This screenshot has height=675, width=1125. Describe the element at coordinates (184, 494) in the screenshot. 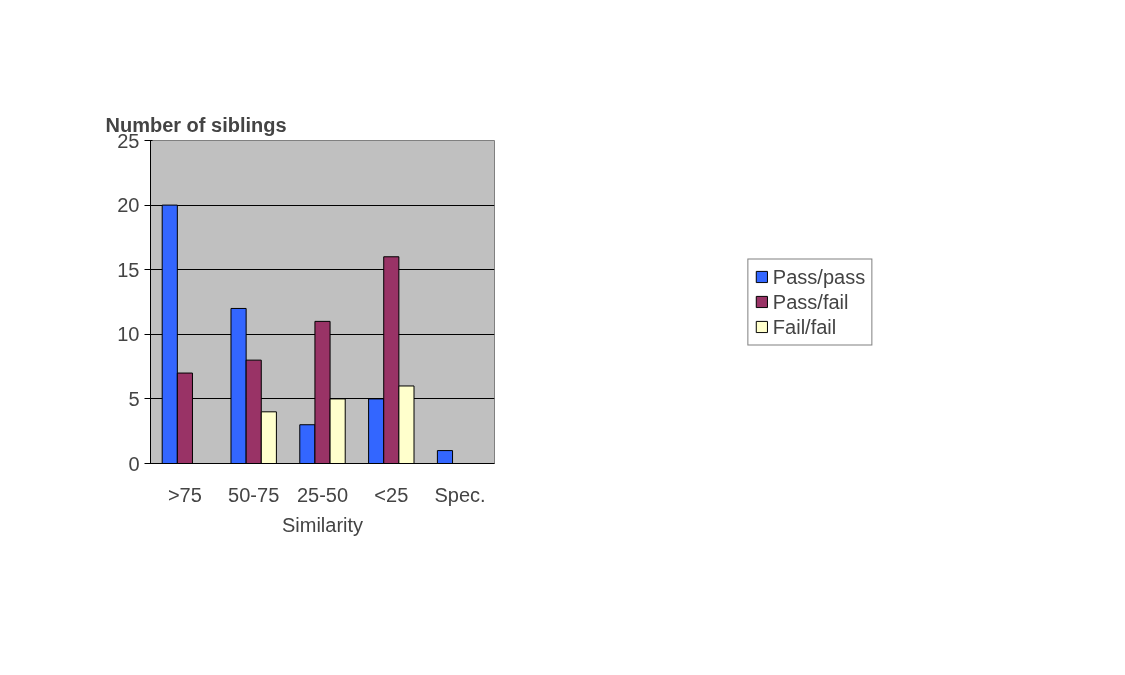

I see `x-tick-label: >75` at that location.